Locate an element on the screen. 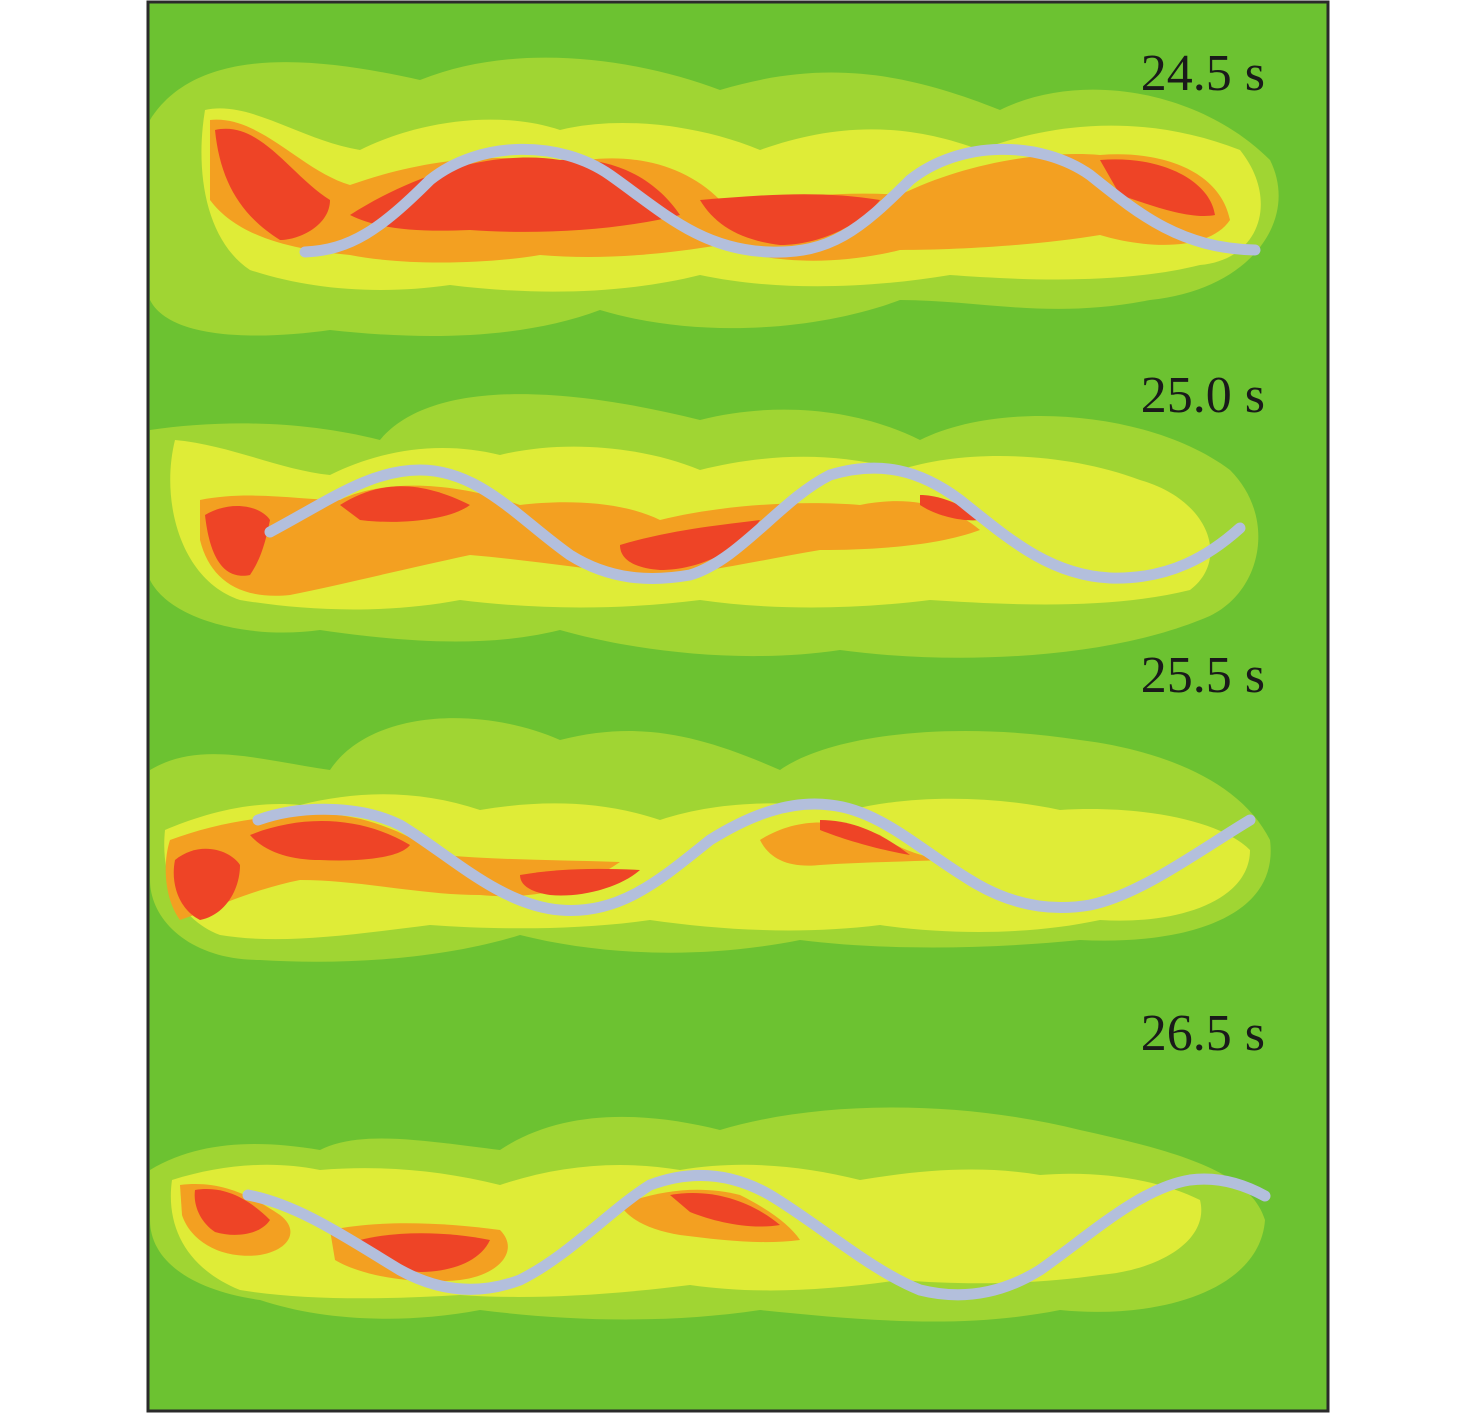  time-label-3: 25.5 s is located at coordinates (1203, 675).